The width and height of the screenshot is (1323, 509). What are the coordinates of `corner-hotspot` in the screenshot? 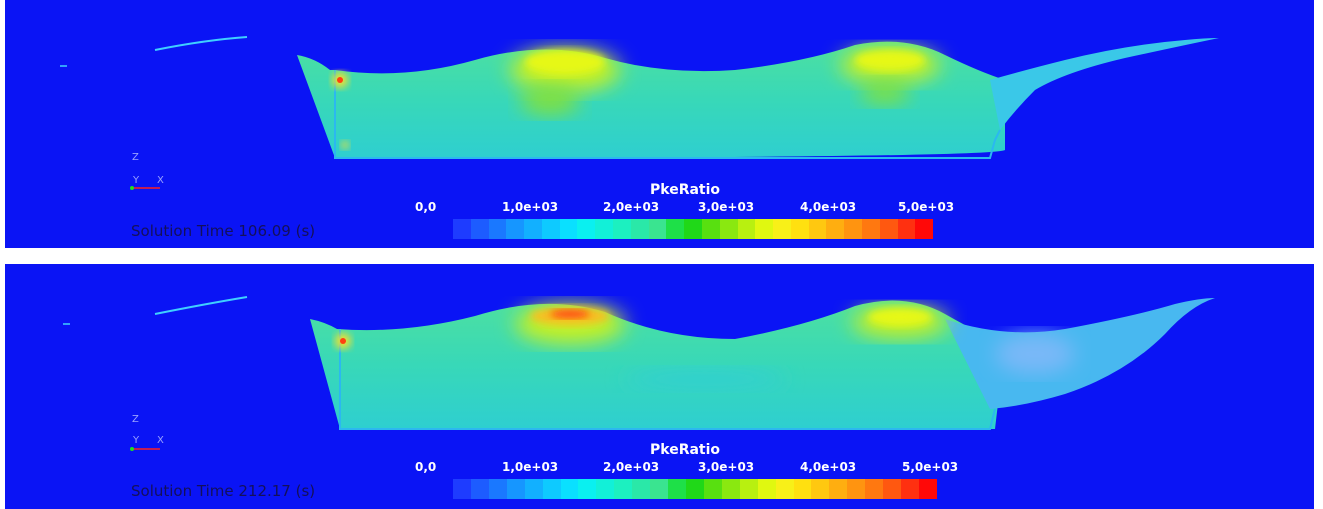 It's located at (345, 145).